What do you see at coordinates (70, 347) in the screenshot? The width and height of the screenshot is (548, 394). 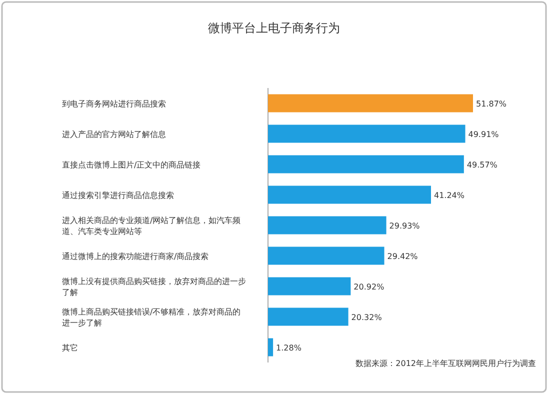 I see `y-tick-label: 其它` at bounding box center [70, 347].